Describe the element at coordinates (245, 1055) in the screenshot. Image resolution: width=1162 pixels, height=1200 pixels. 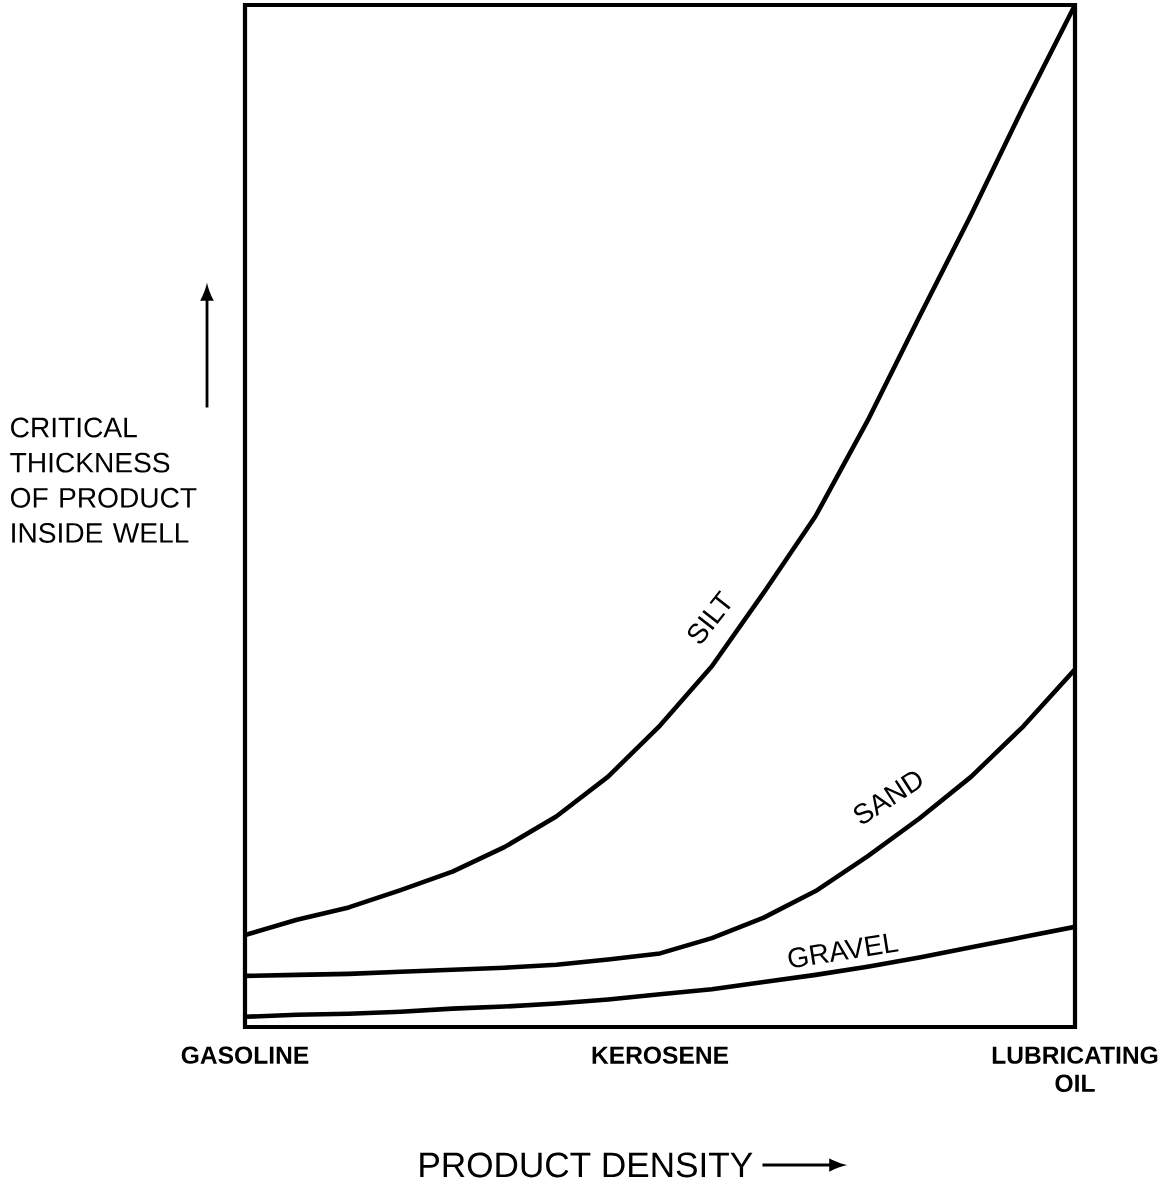
I see `x-tick-label: GASOLINE` at that location.